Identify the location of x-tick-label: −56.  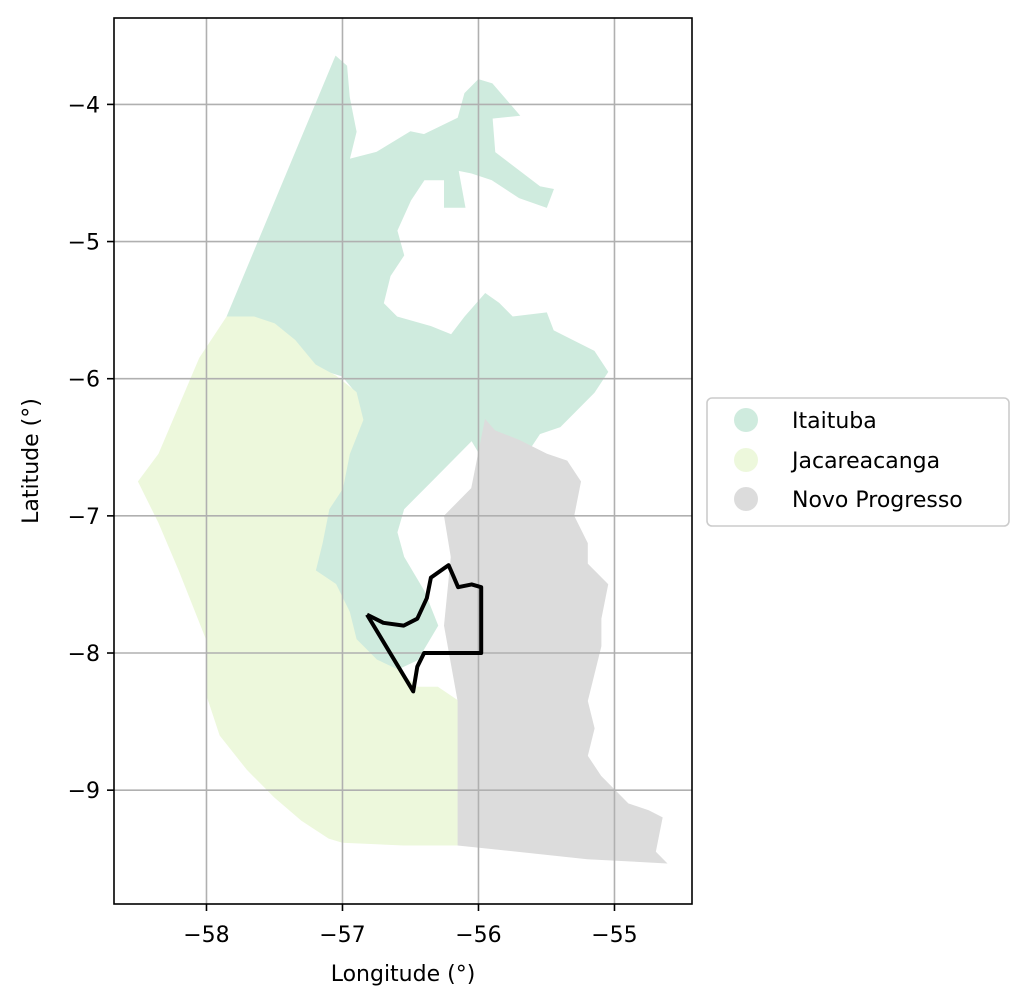
(478, 935).